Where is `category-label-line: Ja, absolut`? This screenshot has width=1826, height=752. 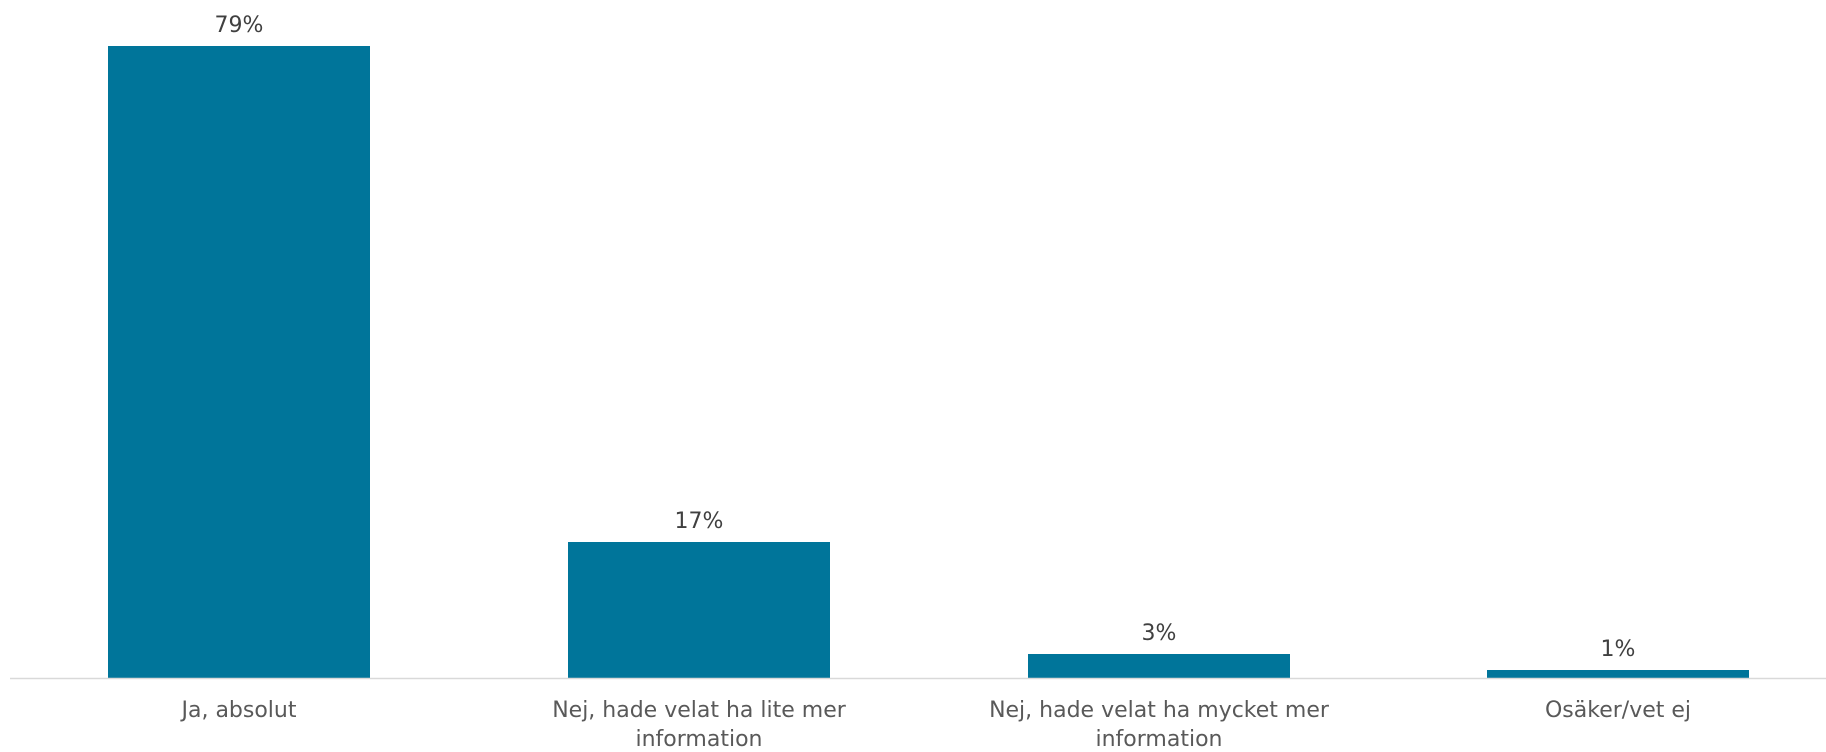
category-label-line: Ja, absolut is located at coordinates (237, 710).